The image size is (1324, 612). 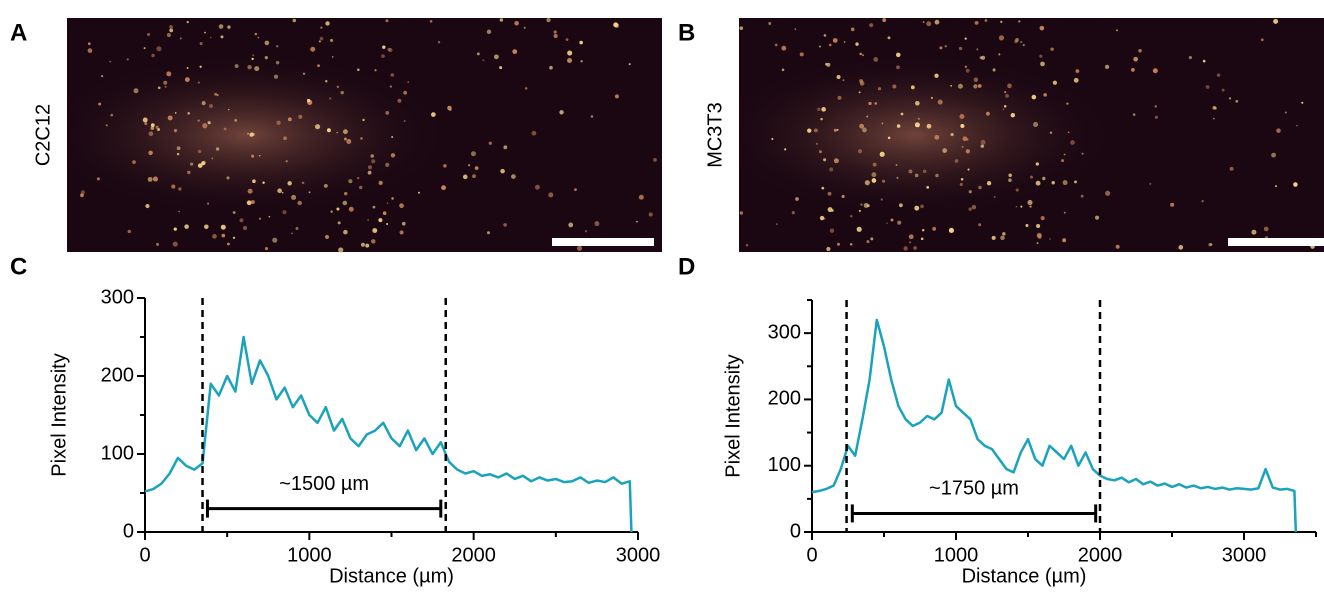 What do you see at coordinates (686, 266) in the screenshot?
I see `panel-label: D` at bounding box center [686, 266].